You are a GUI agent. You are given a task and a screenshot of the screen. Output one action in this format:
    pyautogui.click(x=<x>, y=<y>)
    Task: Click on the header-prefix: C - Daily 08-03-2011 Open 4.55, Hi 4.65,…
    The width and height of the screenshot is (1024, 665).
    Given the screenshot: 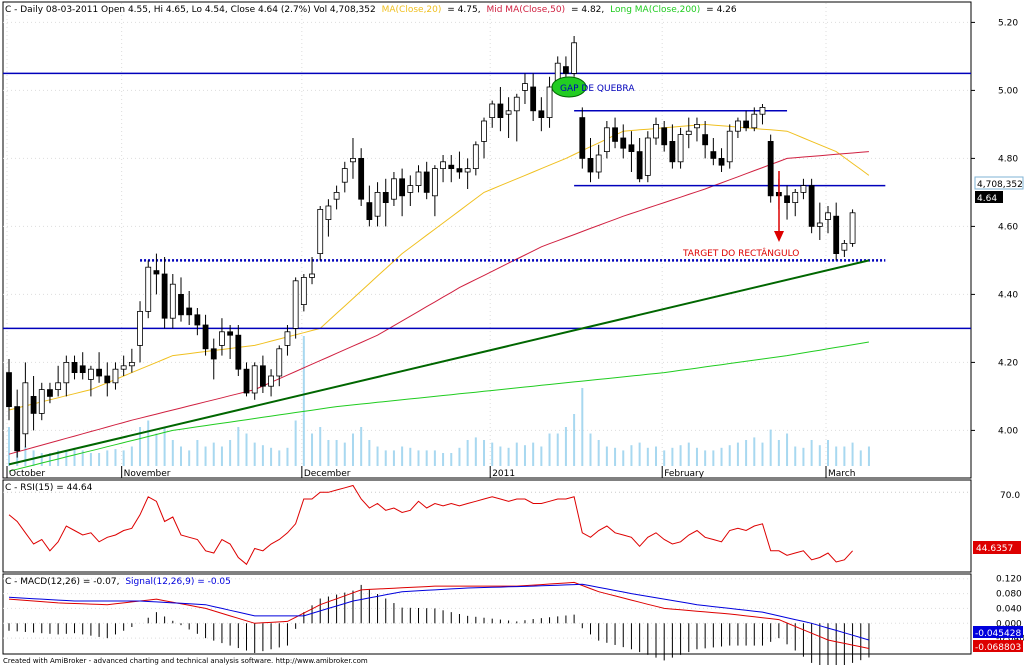 What is the action you would take?
    pyautogui.click(x=190, y=10)
    